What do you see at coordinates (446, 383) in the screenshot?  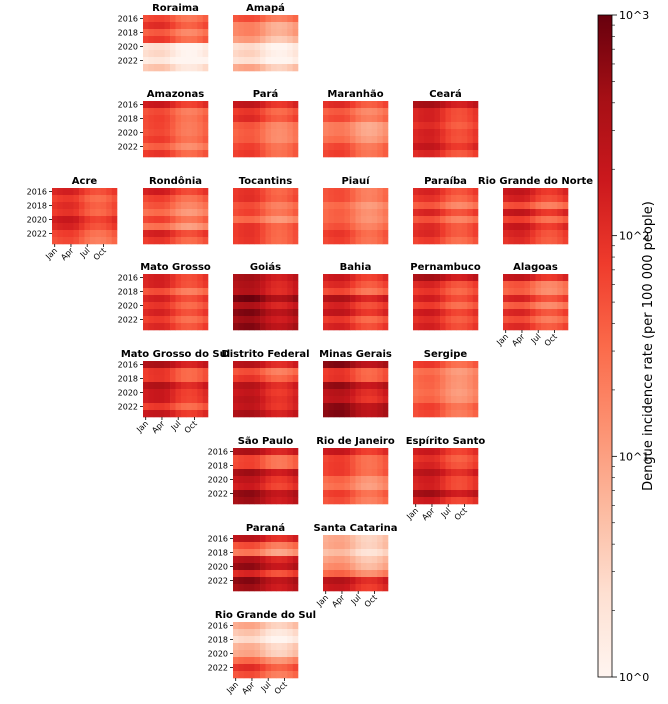 I see `state-panel: Sergipe` at bounding box center [446, 383].